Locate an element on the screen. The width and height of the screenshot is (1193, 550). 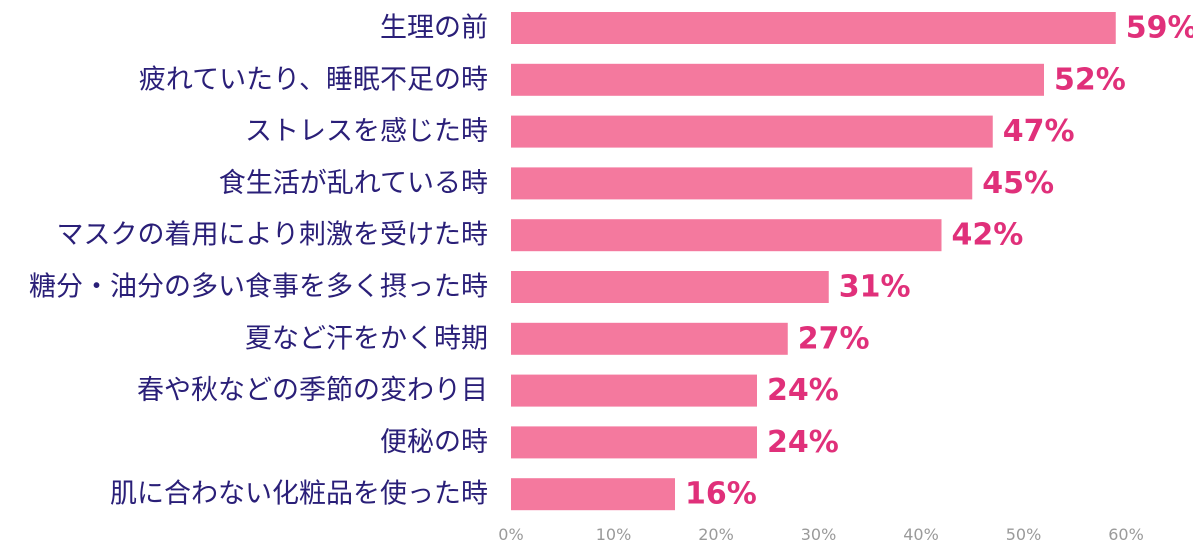
category-label: ストレスを感じた時 is located at coordinates (366, 131).